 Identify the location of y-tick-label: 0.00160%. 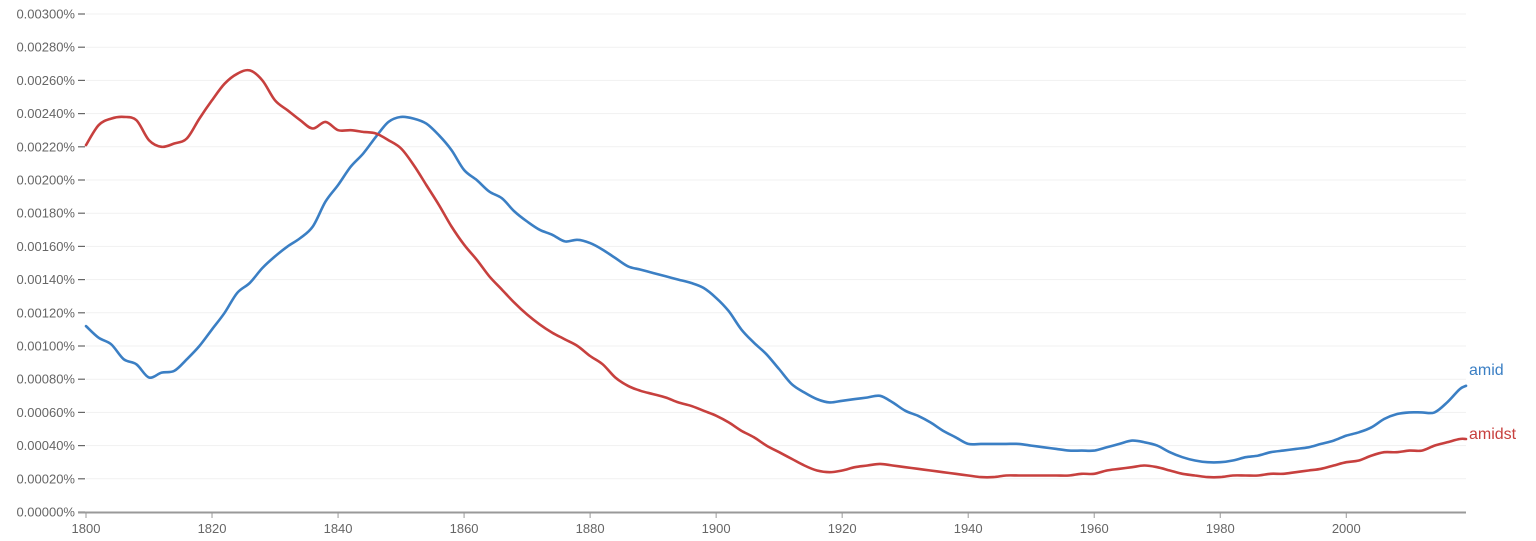
(45, 246).